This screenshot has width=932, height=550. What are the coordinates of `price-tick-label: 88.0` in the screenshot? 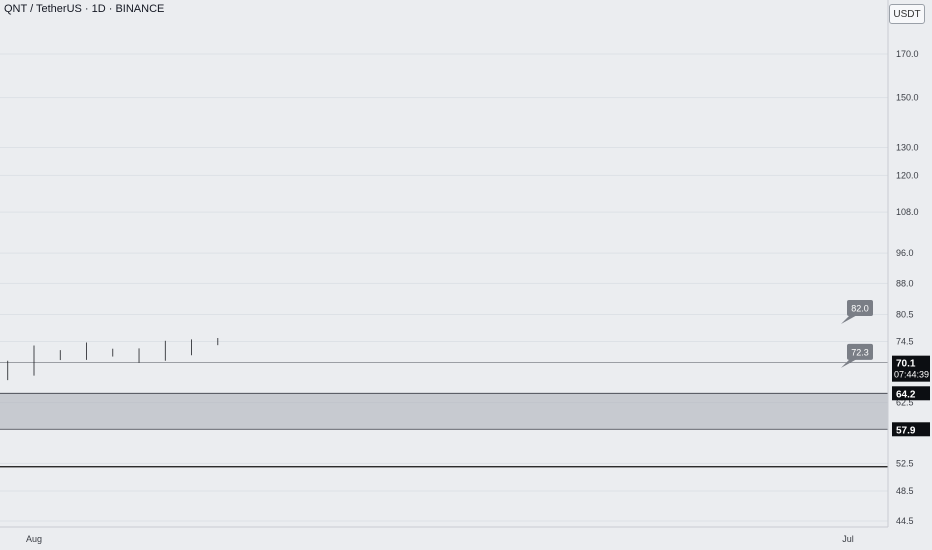 It's located at (905, 283).